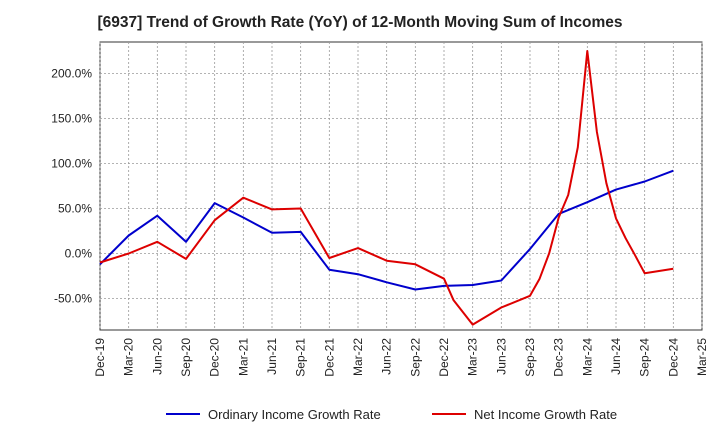 The width and height of the screenshot is (720, 440). I want to click on x-tick-label: Mar-20, so click(129, 357).